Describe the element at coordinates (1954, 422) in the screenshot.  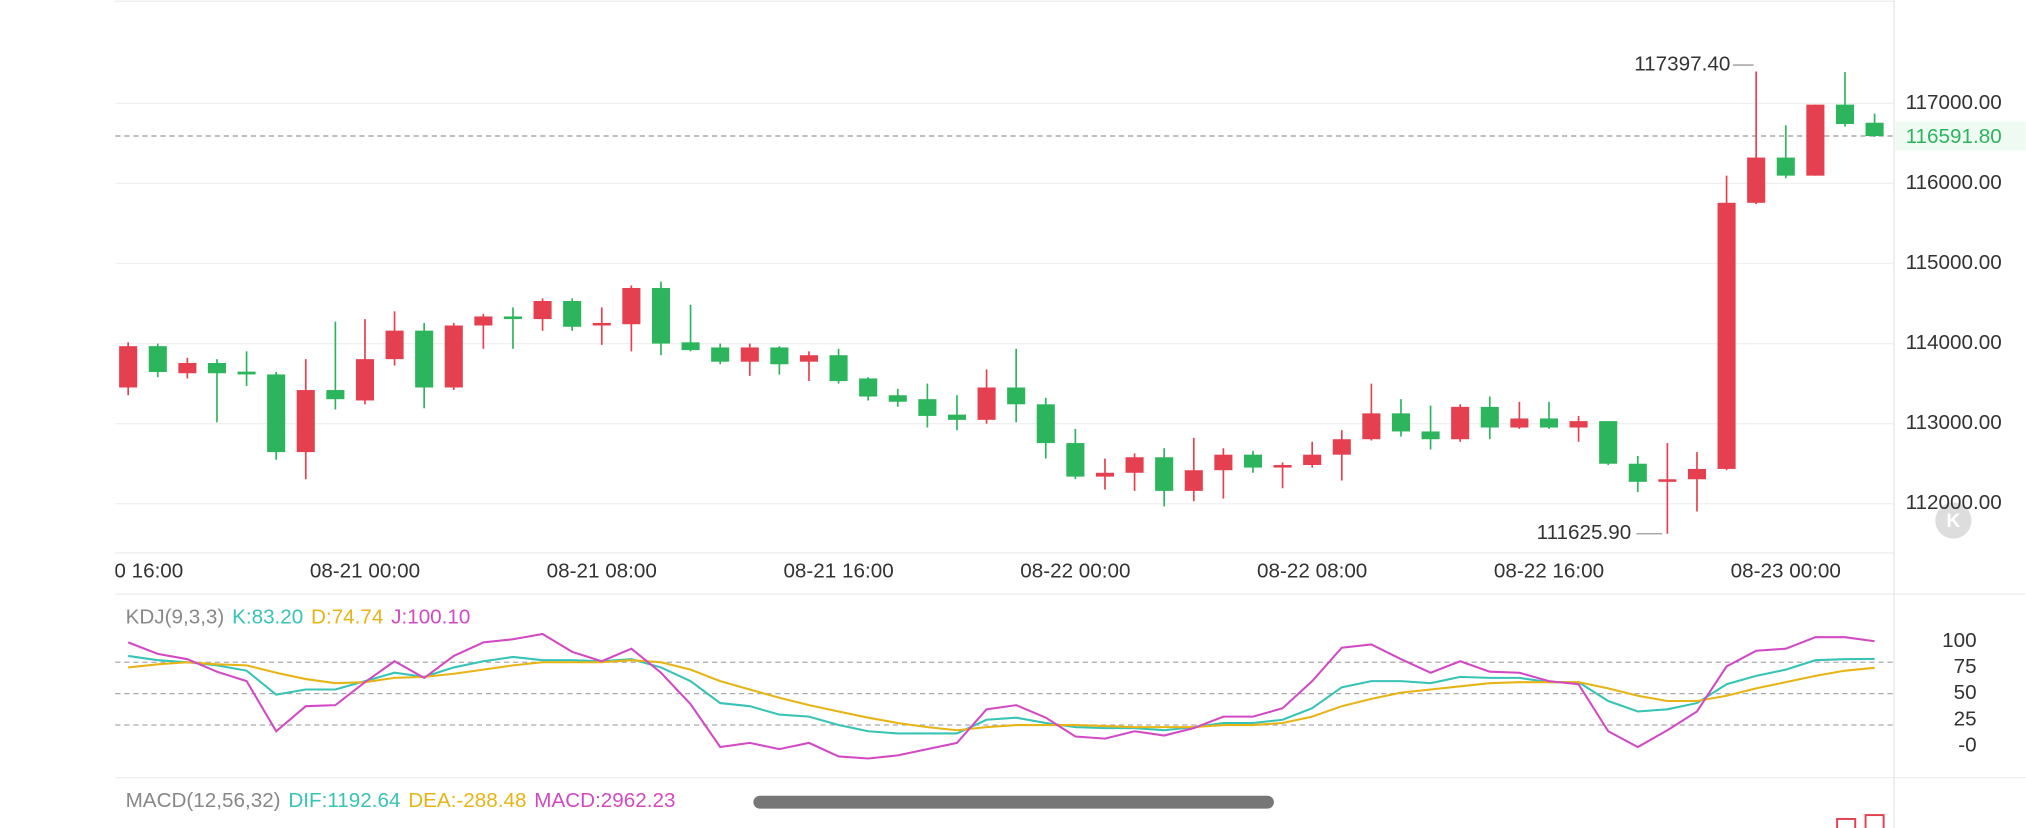
I see `y-tick-label: 113000.00` at that location.